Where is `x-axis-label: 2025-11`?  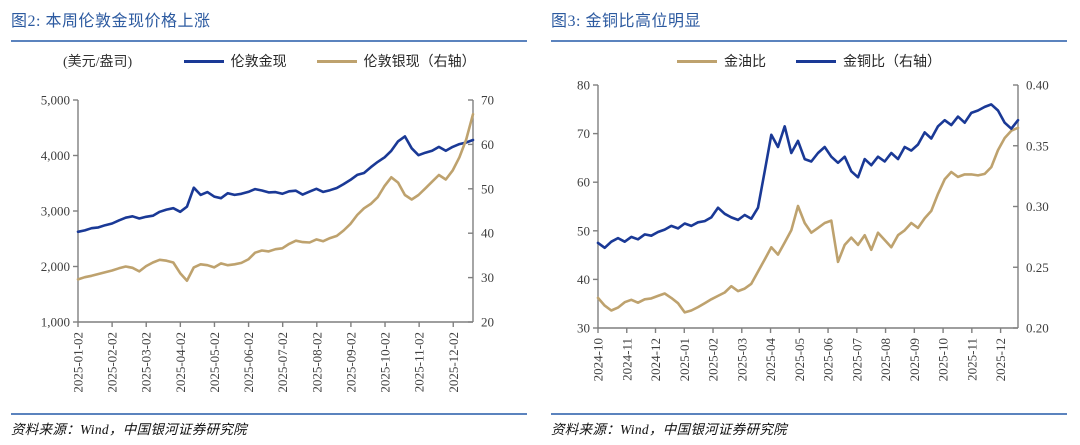
x-axis-label: 2025-11 is located at coordinates (971, 359).